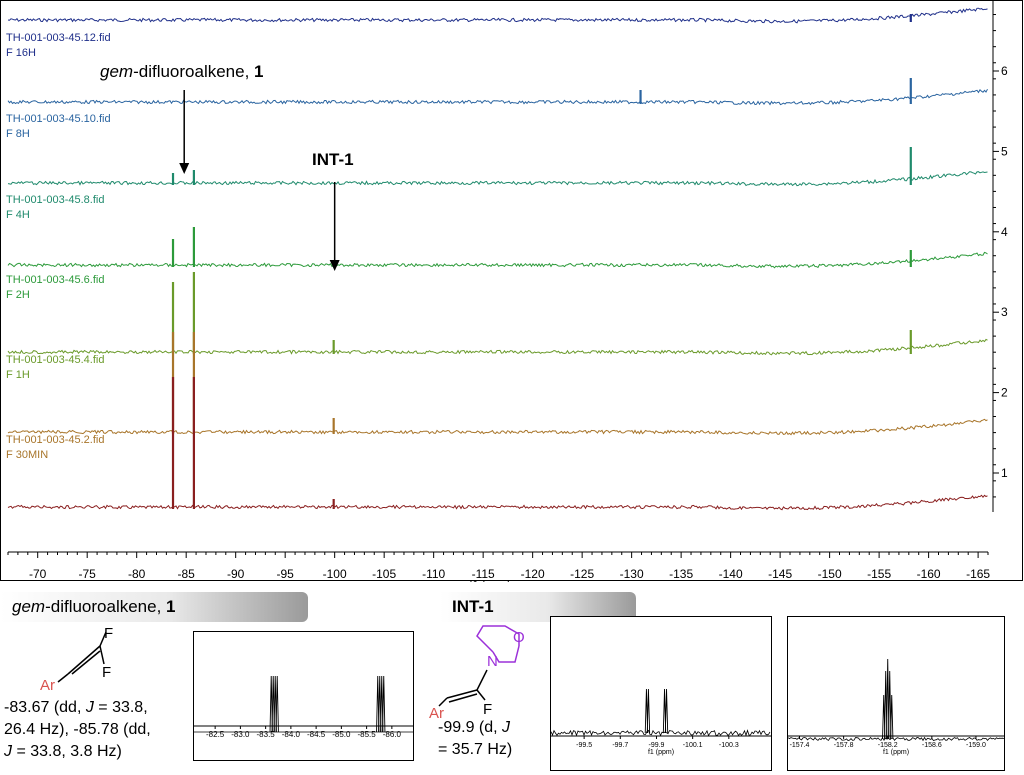 This screenshot has height=775, width=1024. I want to click on annotation-gem-difluoroalkene: gem-difluoroalkene, 1, so click(182, 71).